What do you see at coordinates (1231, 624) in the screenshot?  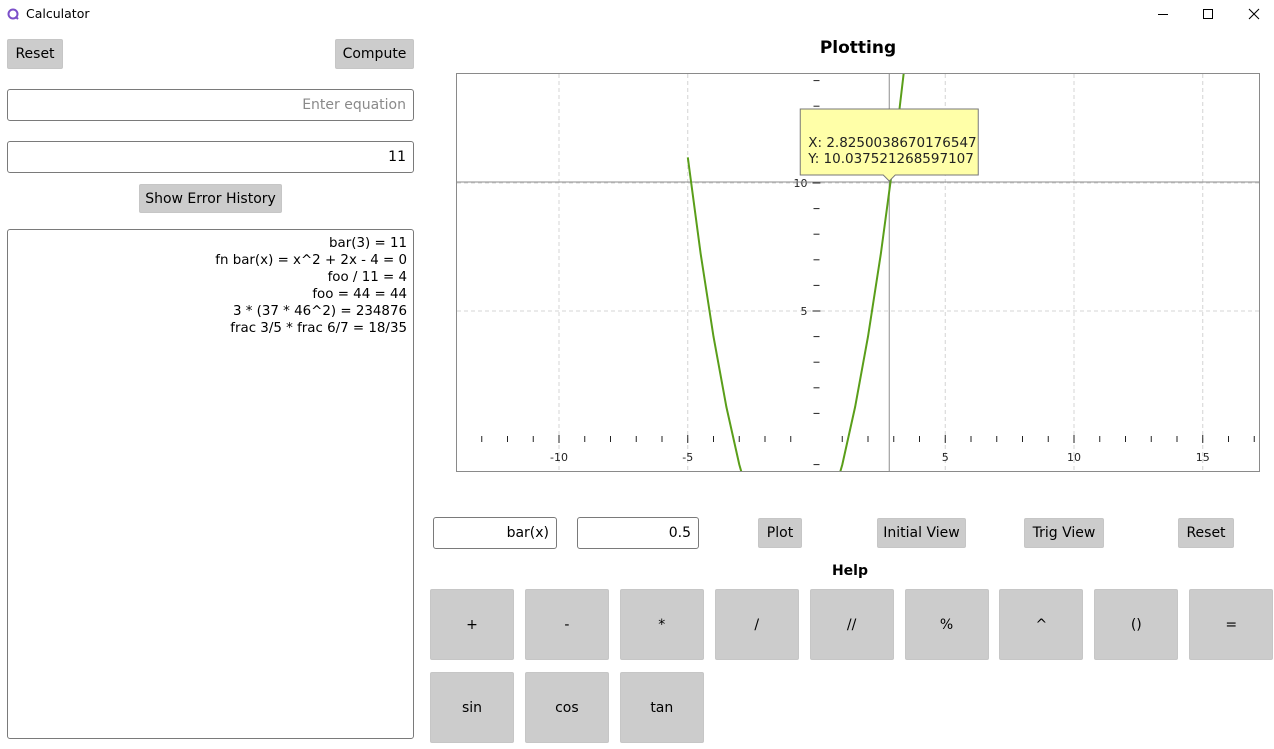 I see `key-equals: =` at bounding box center [1231, 624].